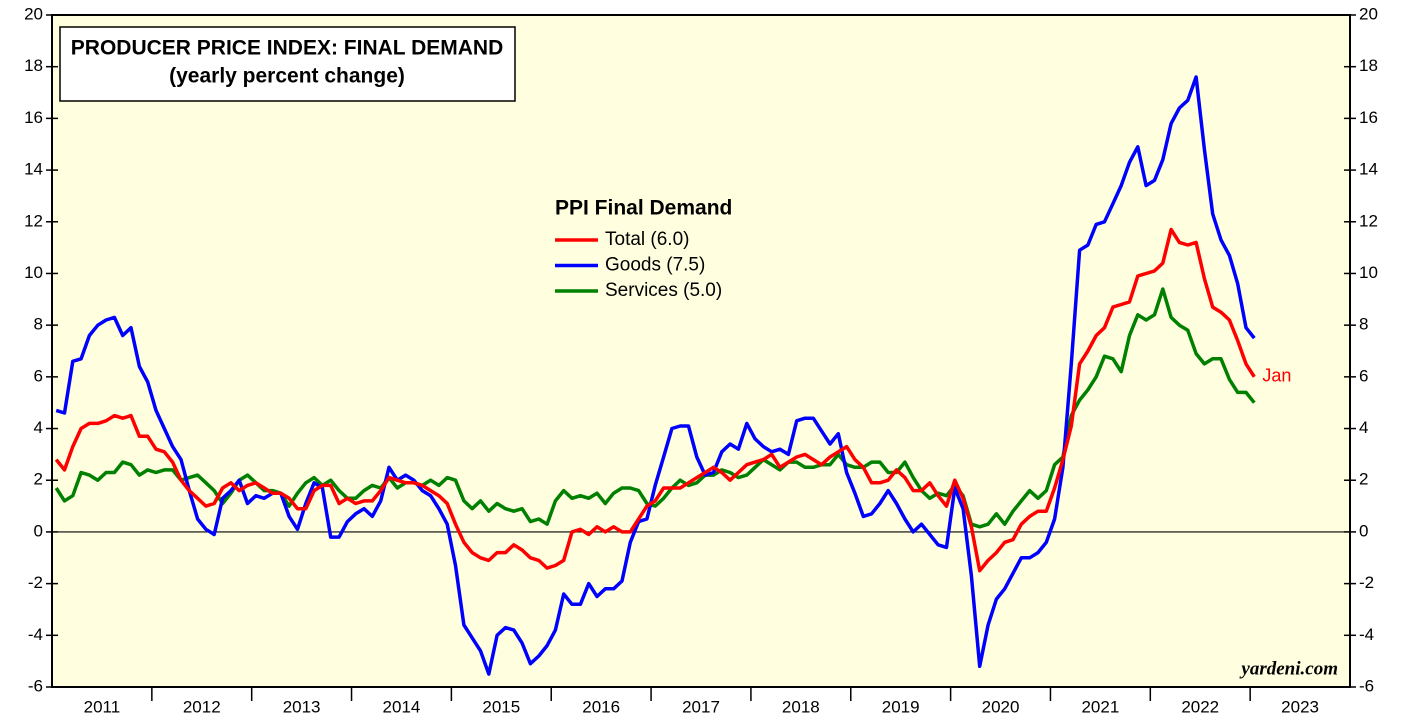 Image resolution: width=1407 pixels, height=719 pixels. I want to click on y2-tick-label: 14, so click(1368, 169).